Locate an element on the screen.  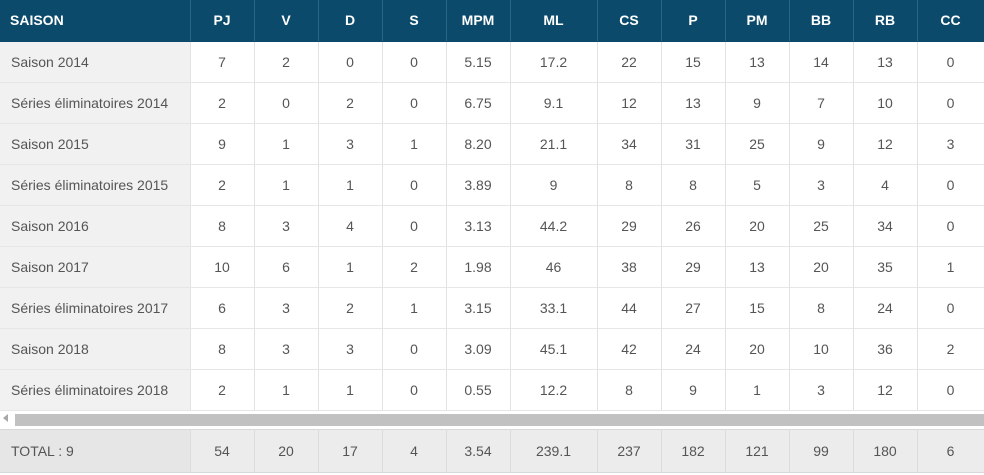
cell-mpm: 3.15 is located at coordinates (478, 308).